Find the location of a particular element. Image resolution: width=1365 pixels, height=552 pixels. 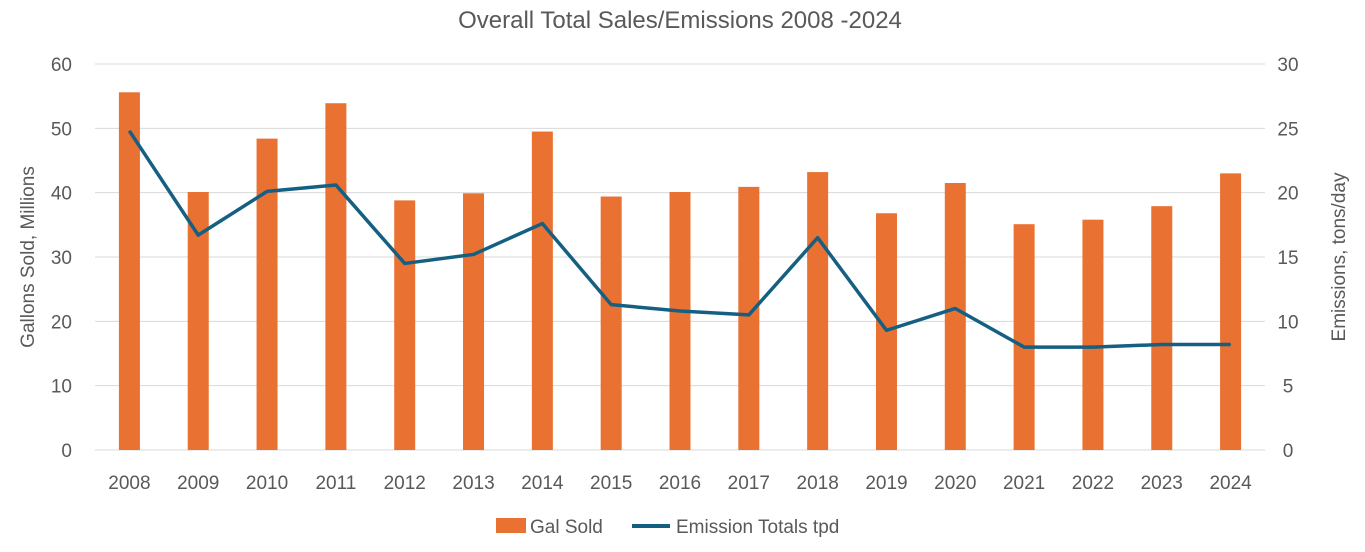

y2-tick-label: 25 is located at coordinates (1287, 129).